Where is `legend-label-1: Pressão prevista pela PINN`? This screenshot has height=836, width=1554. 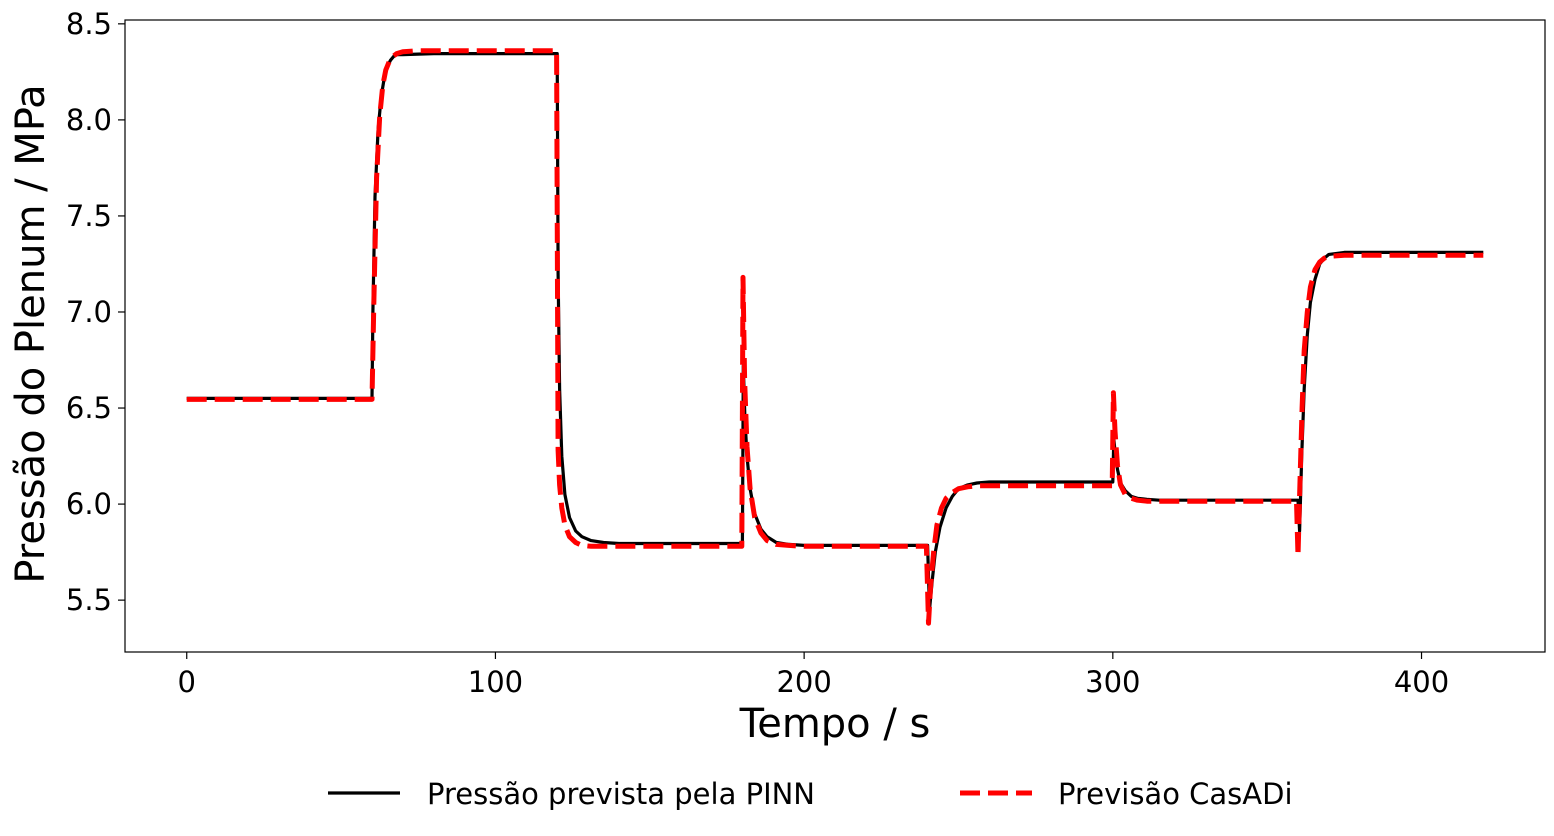
legend-label-1: Pressão prevista pela PINN is located at coordinates (621, 794).